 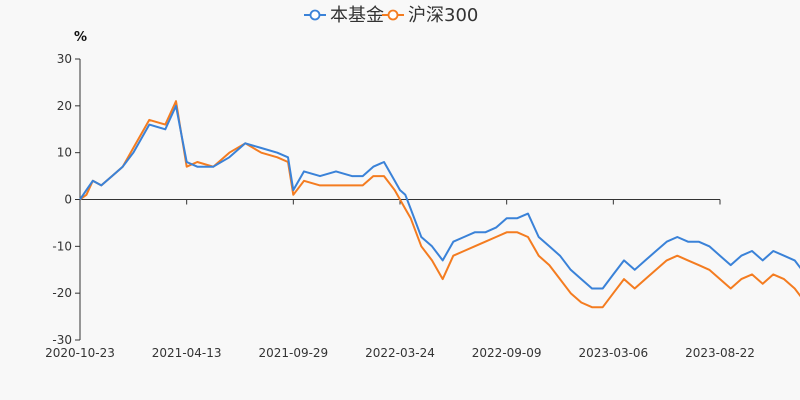 I want to click on x-tick-label: 2022-03-24, so click(x=400, y=353).